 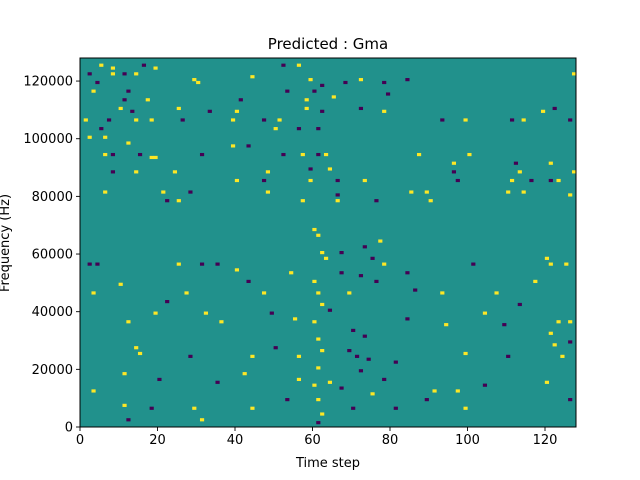 What do you see at coordinates (52, 370) in the screenshot?
I see `y-tick-label: 20000` at bounding box center [52, 370].